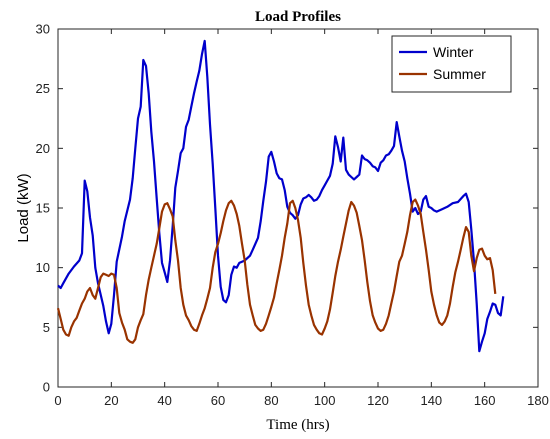 The height and width of the screenshot is (439, 550). Describe the element at coordinates (378, 400) in the screenshot. I see `x-tick-label: 120` at that location.